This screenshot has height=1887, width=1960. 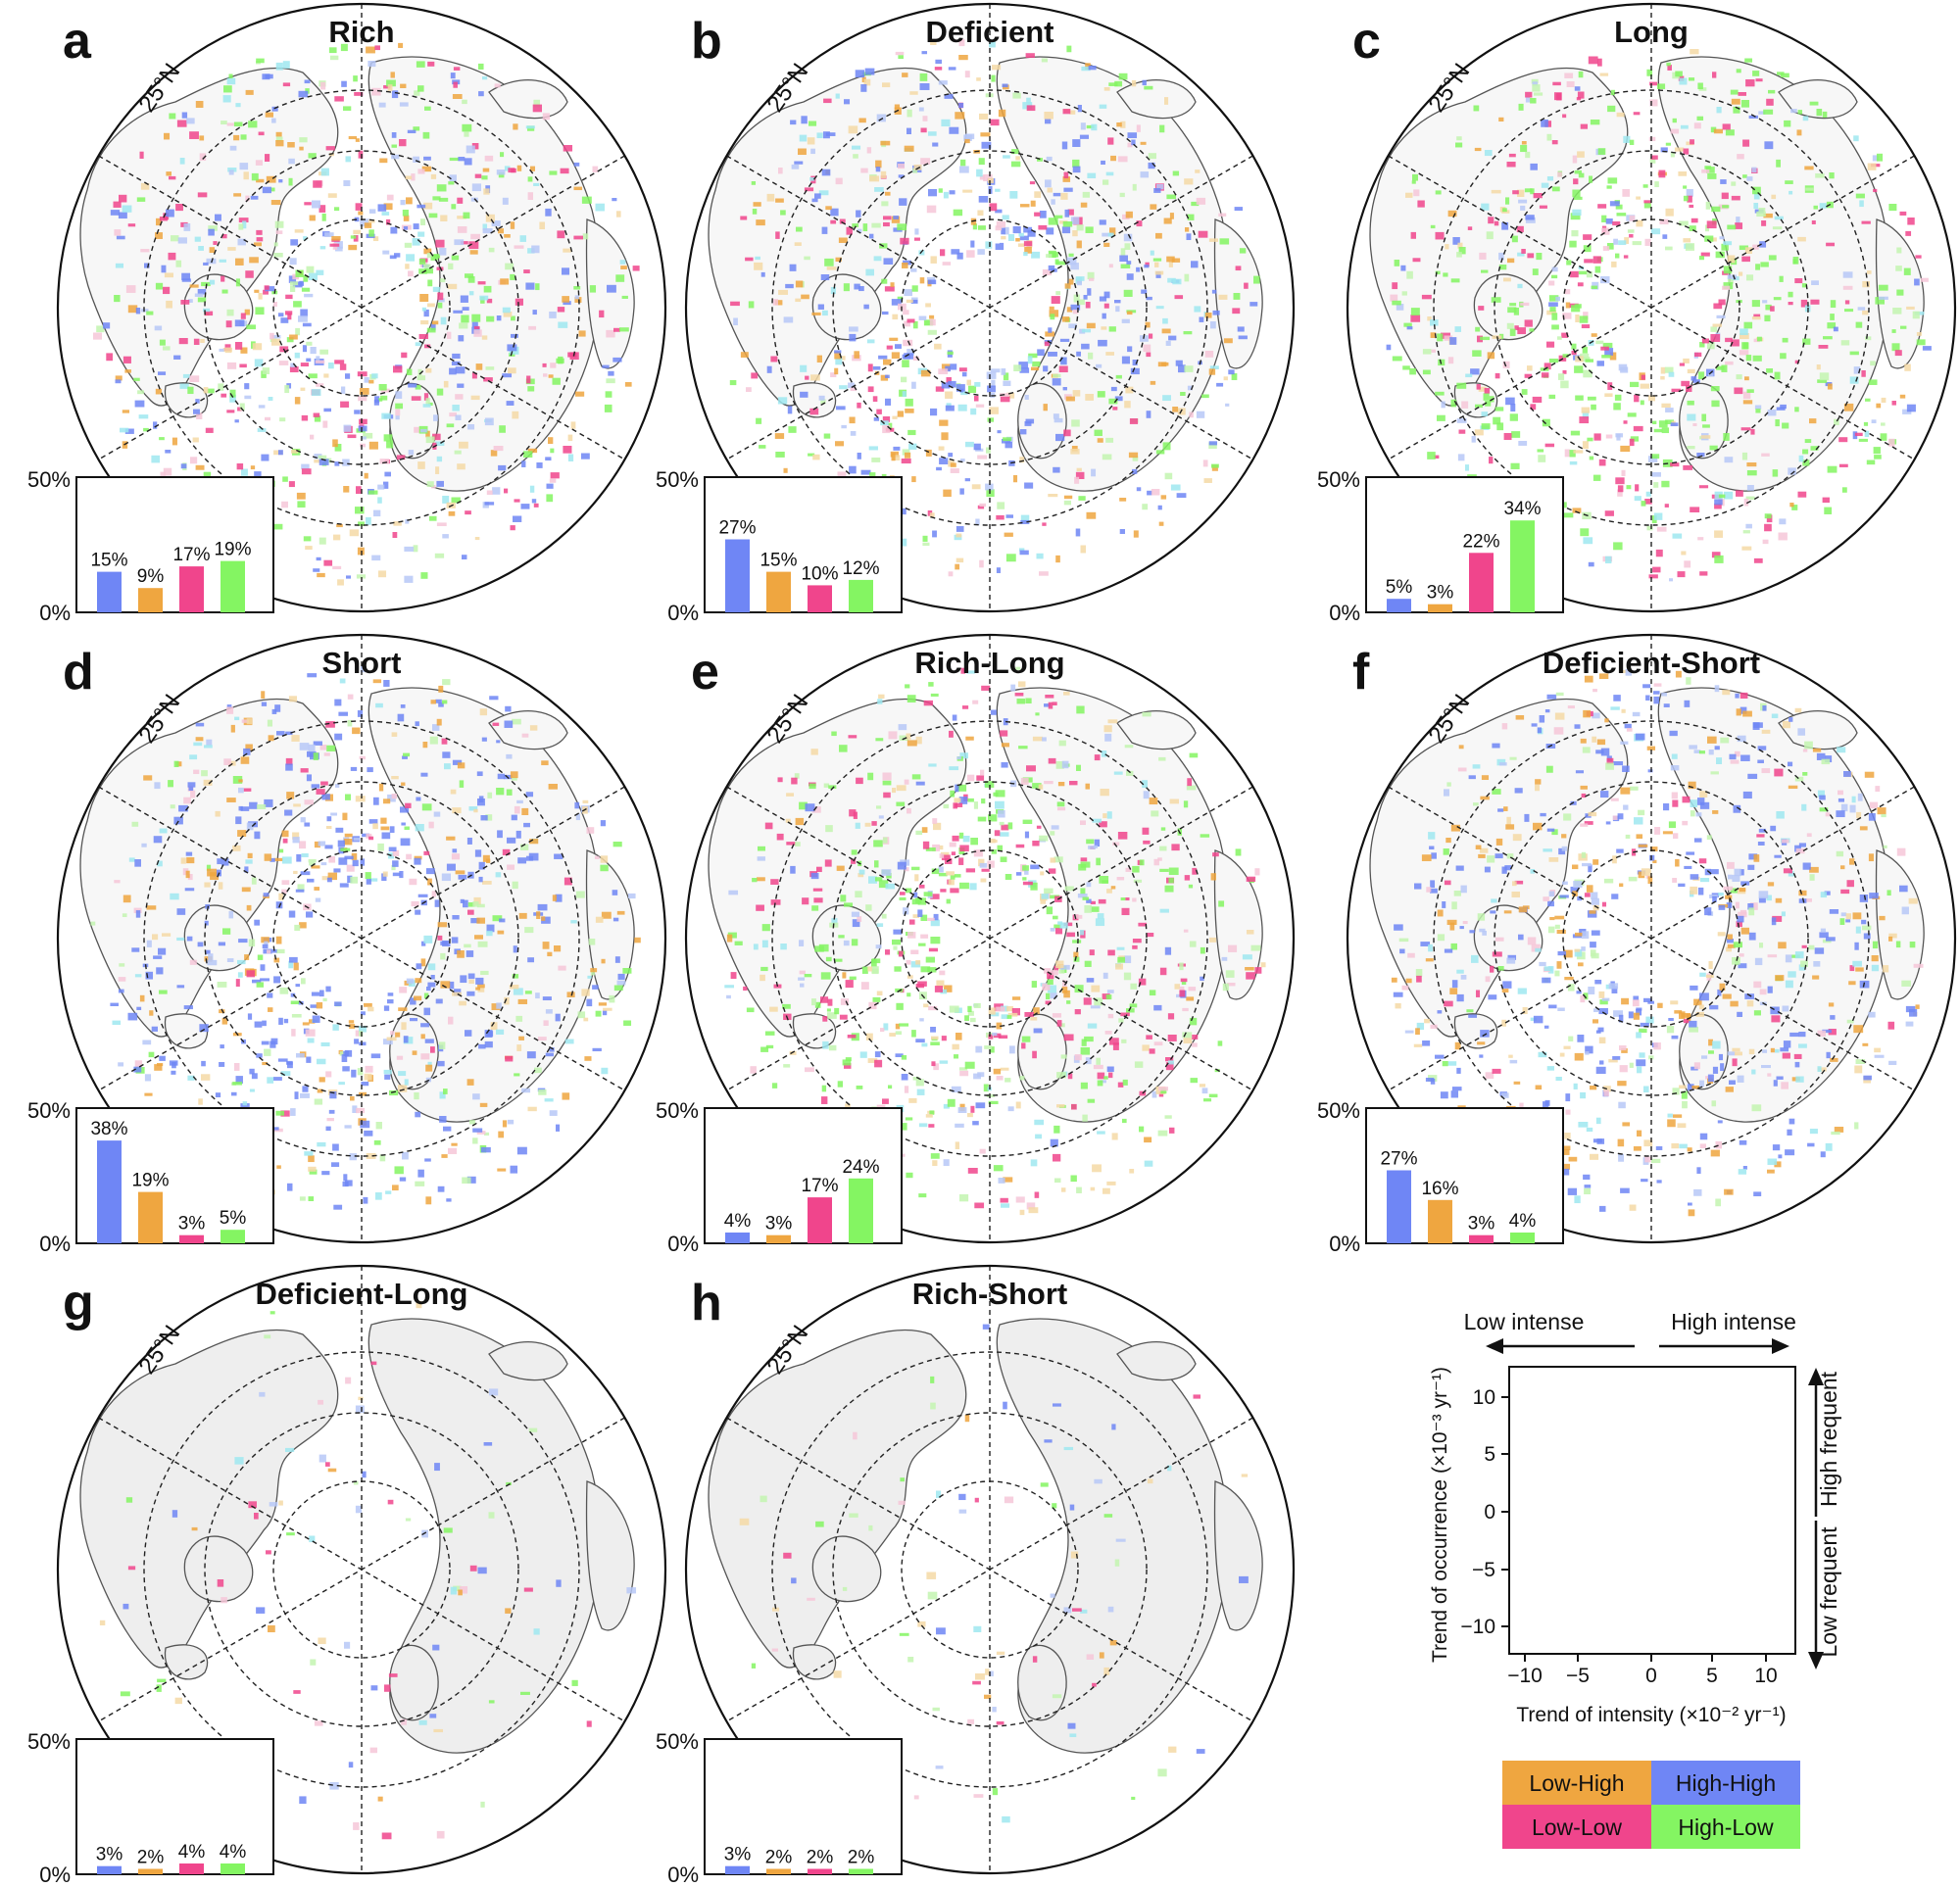 What do you see at coordinates (1652, 1510) in the screenshot?
I see `legend-grid-frame` at bounding box center [1652, 1510].